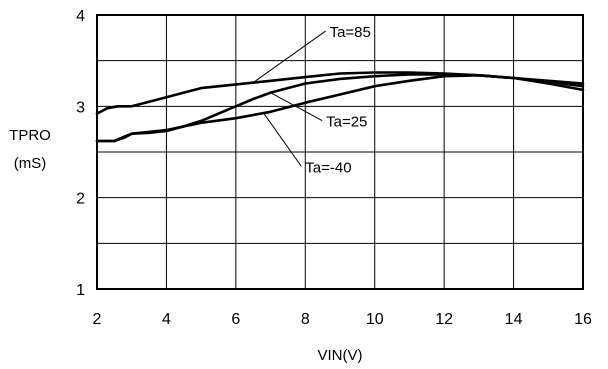  Describe the element at coordinates (30, 135) in the screenshot. I see `y-axis-title-line1: TPRO` at that location.